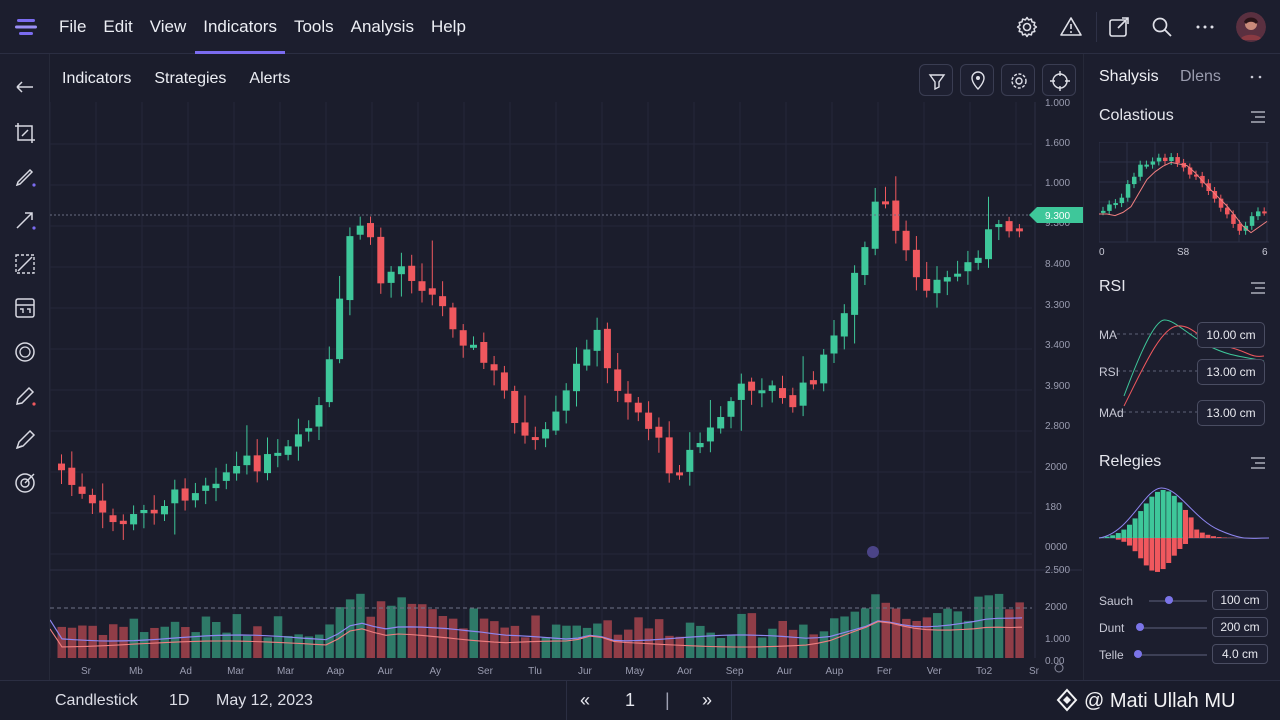 The width and height of the screenshot is (1280, 720). Describe the element at coordinates (25, 440) in the screenshot. I see `pen-icon` at that location.